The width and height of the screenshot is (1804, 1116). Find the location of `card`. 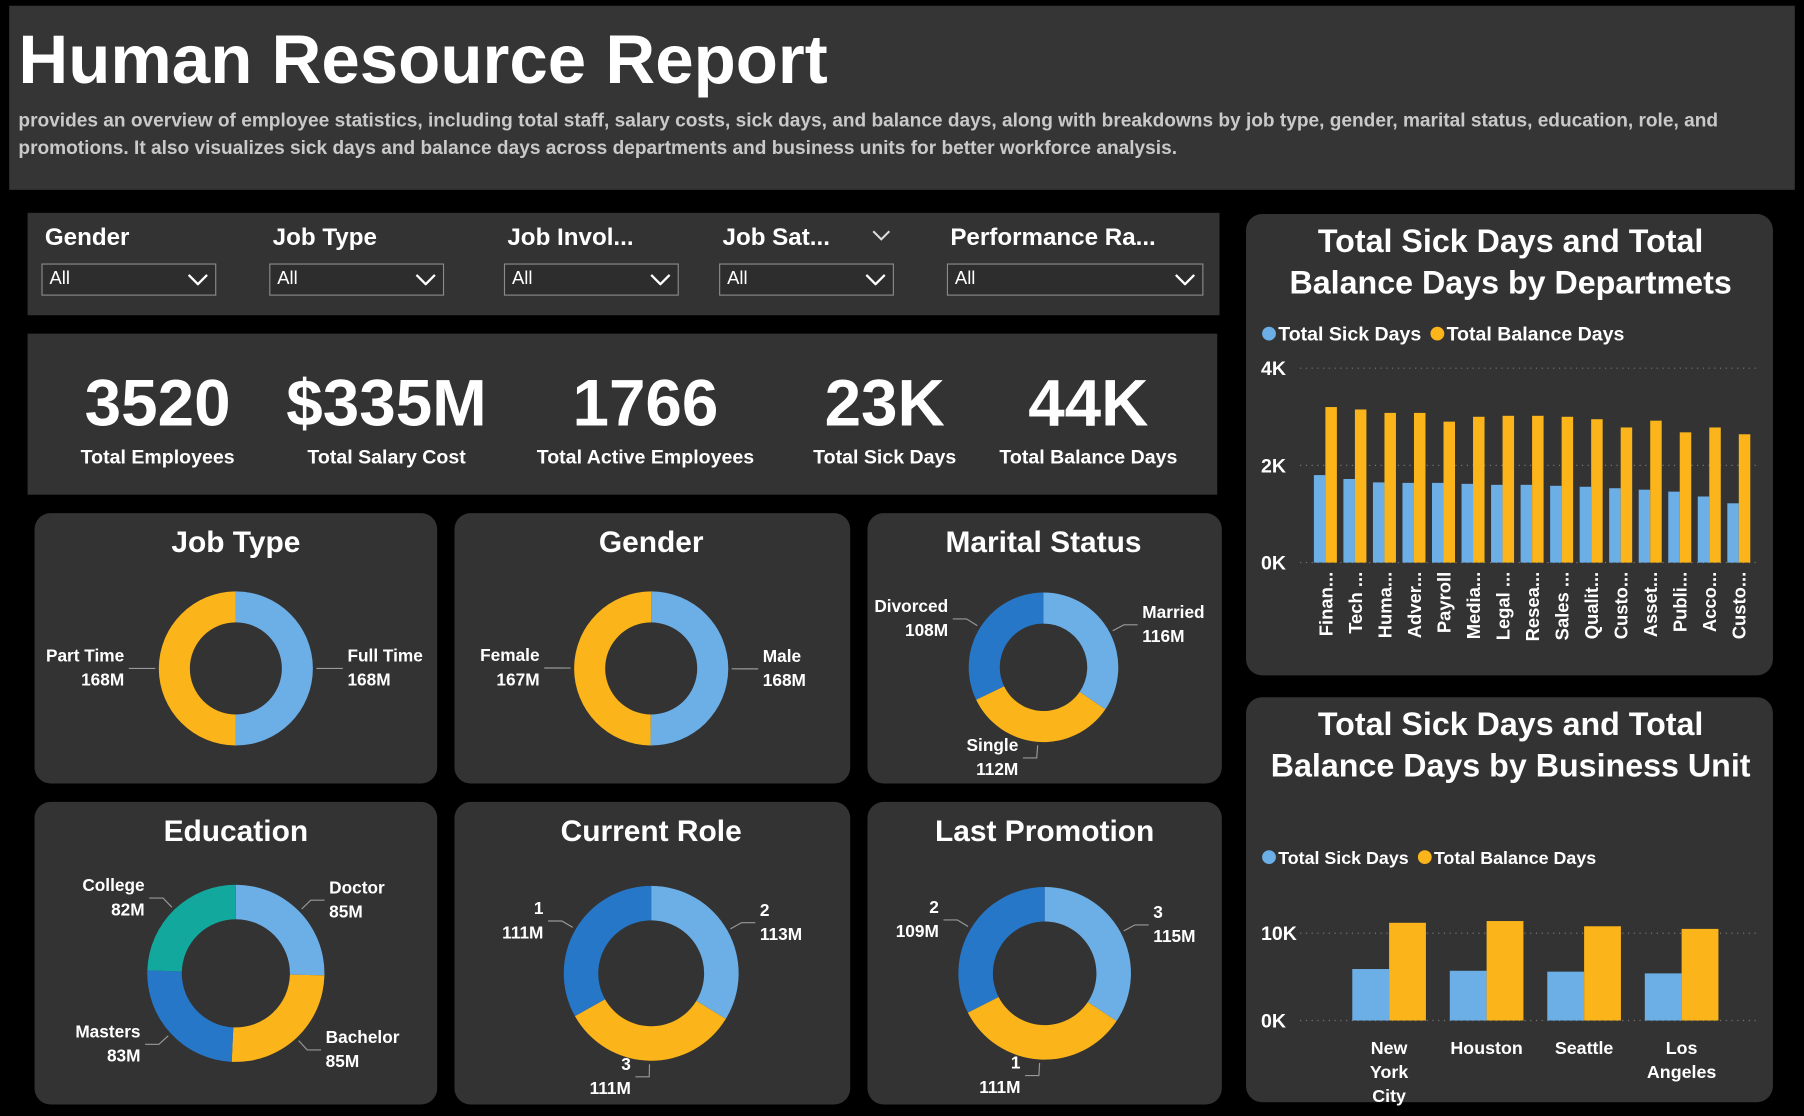

card is located at coordinates (1509, 900).